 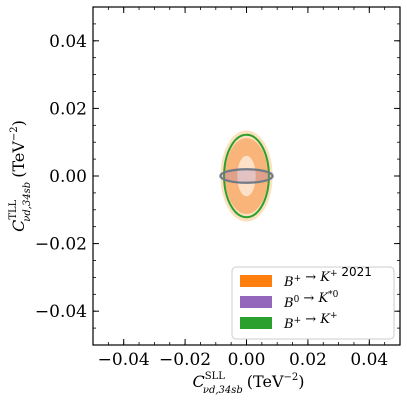 I want to click on y-tick-label: −0.02, so click(x=61, y=245).